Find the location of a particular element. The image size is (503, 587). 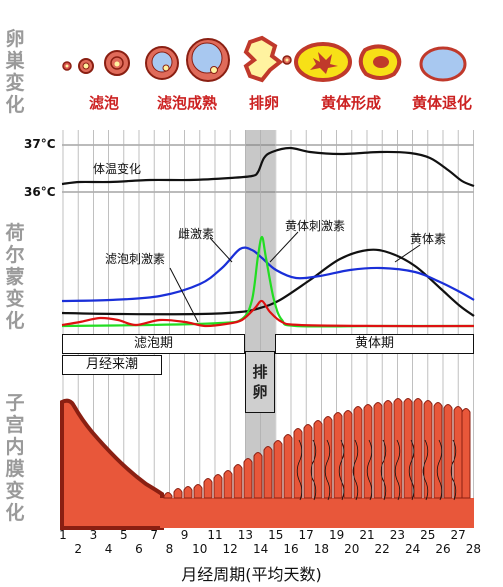

progesterone-label: 黄体素 is located at coordinates (428, 239).